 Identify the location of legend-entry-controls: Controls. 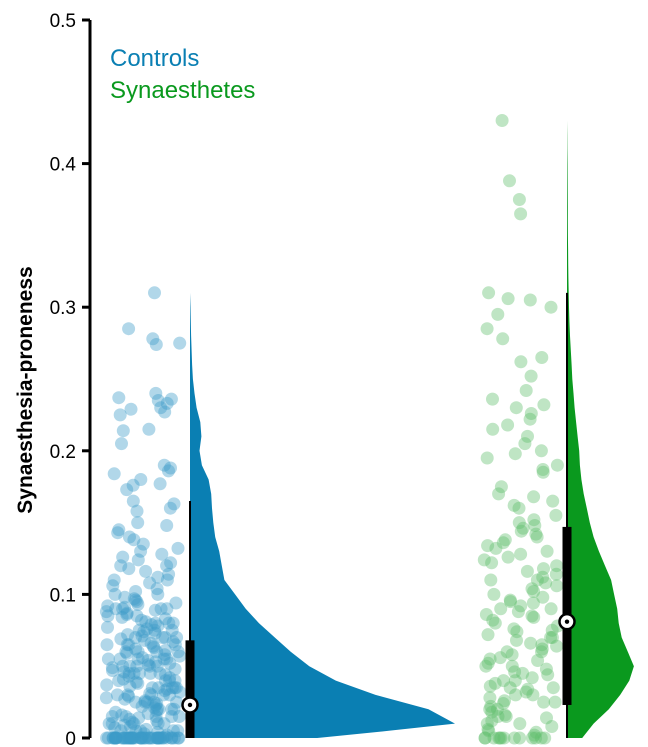
(154, 58).